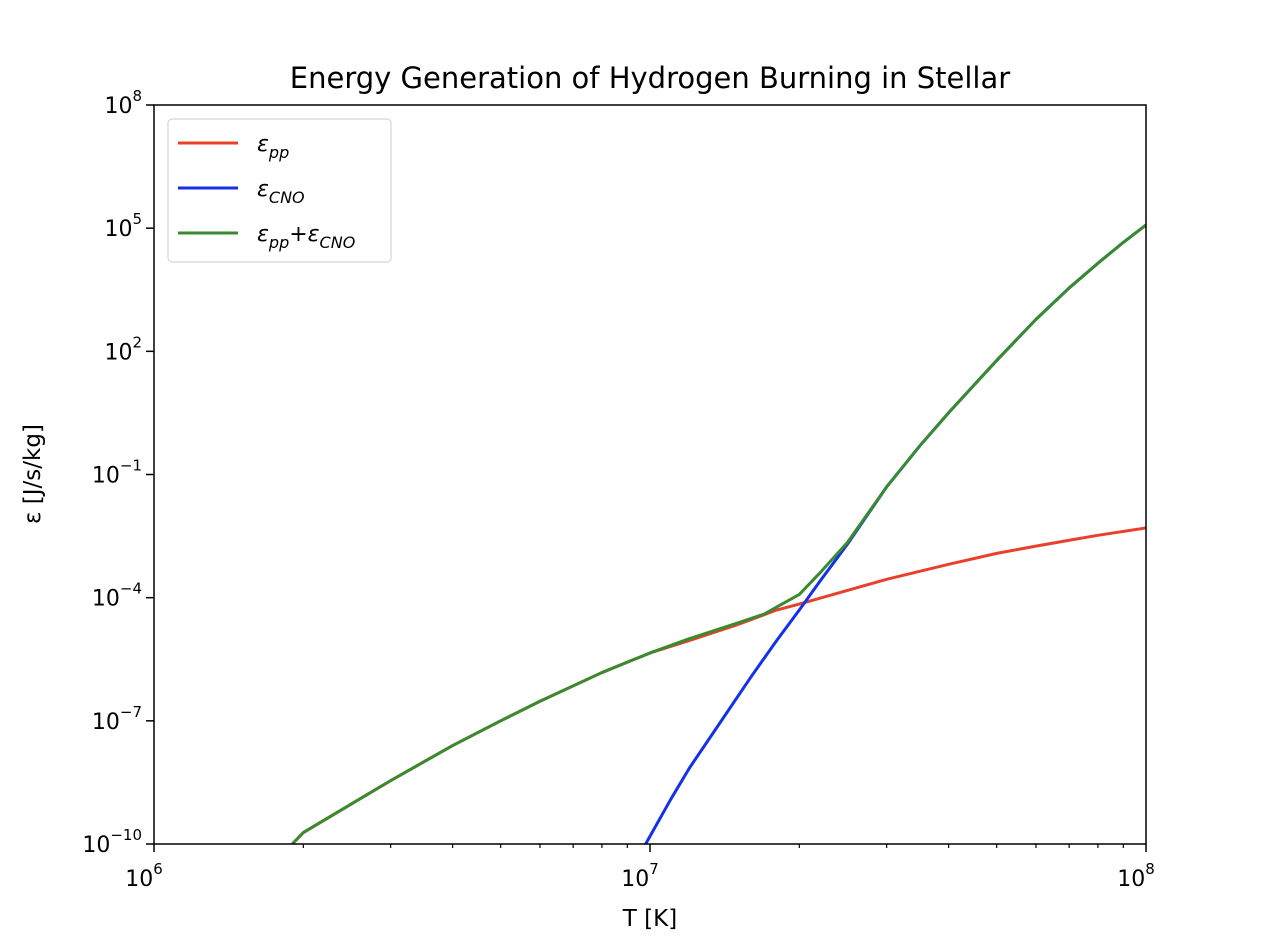 This screenshot has height=946, width=1266. I want to click on y-tick-label: 10⁵, so click(123, 226).